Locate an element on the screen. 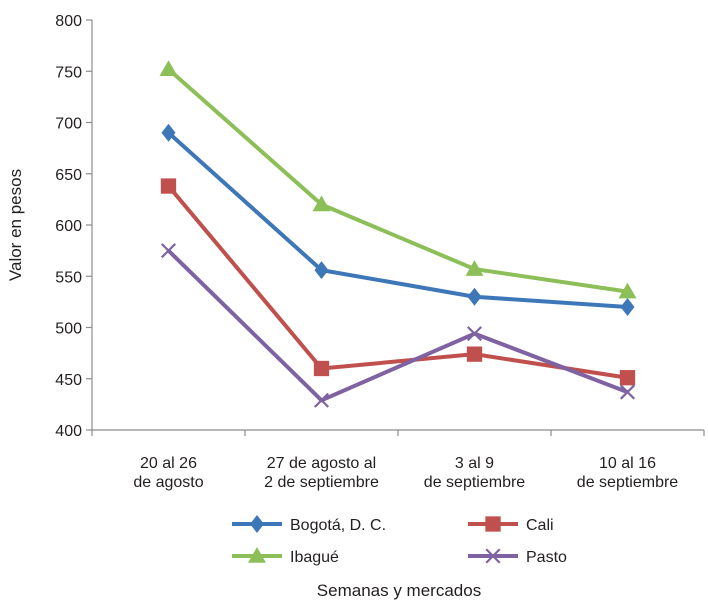 The image size is (708, 604). y-tick-label: 450 is located at coordinates (68, 380).